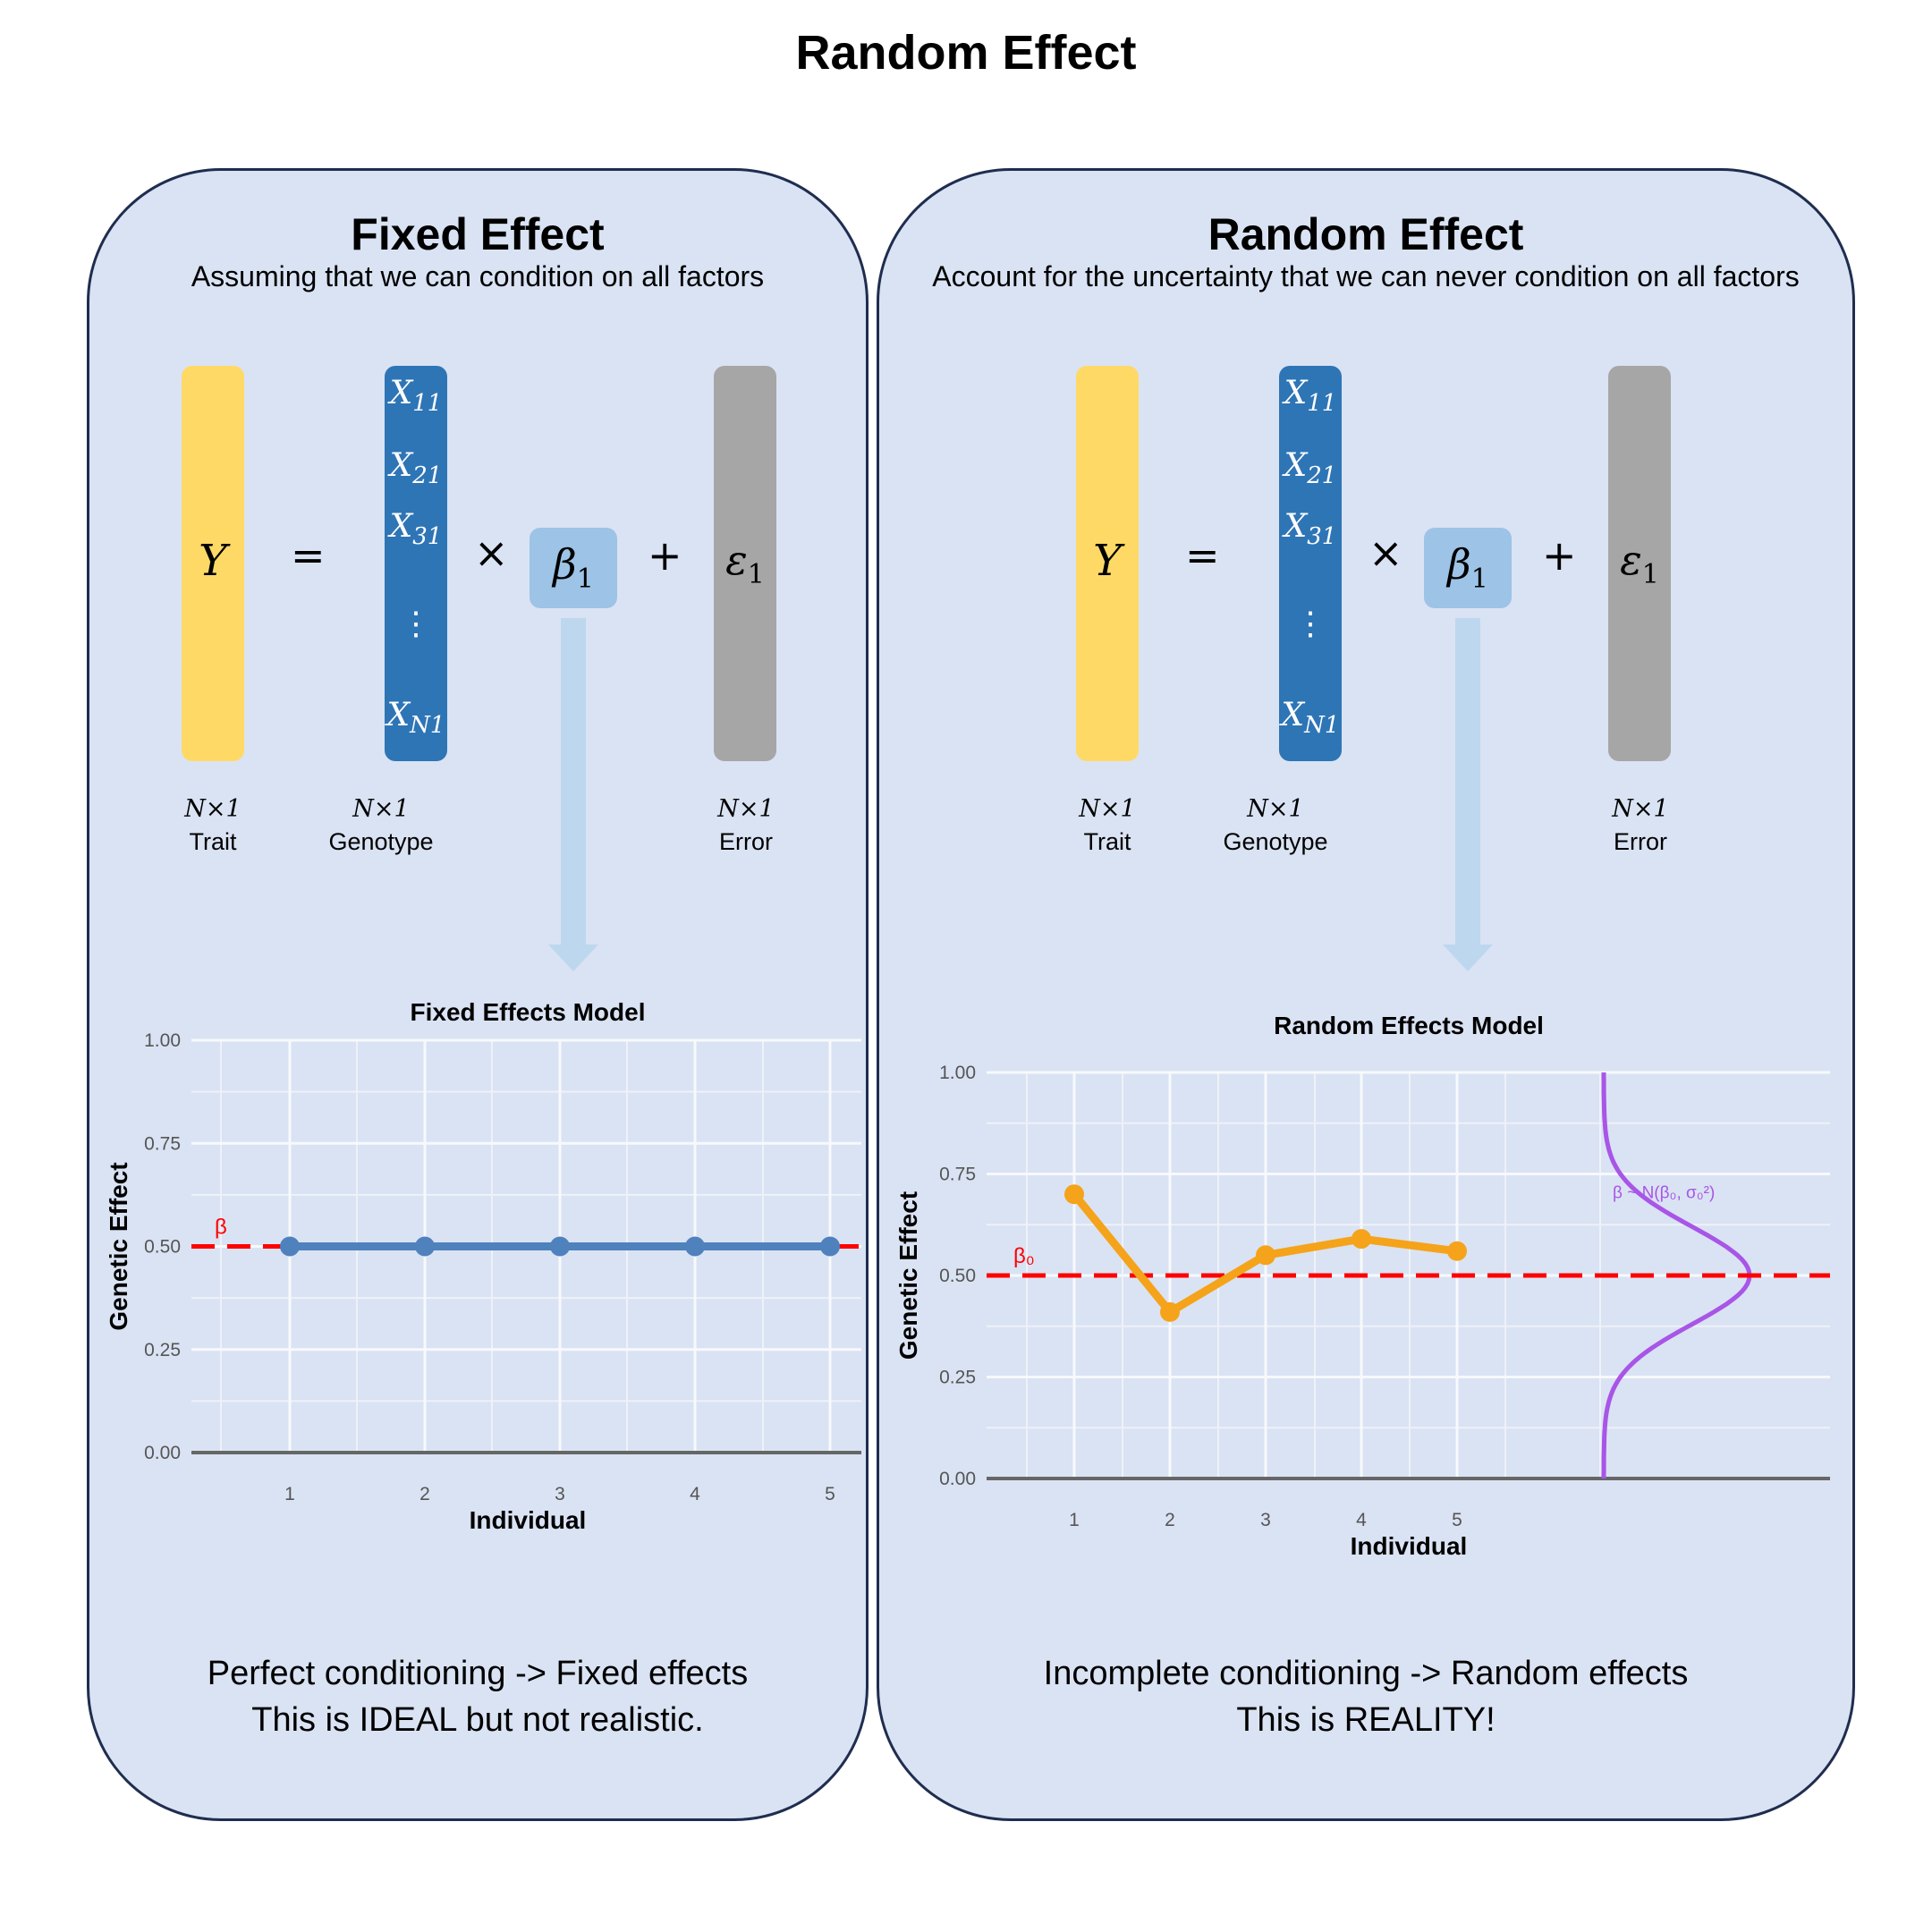  Describe the element at coordinates (1366, 234) in the screenshot. I see `random-panel-title: Random Effect` at that location.